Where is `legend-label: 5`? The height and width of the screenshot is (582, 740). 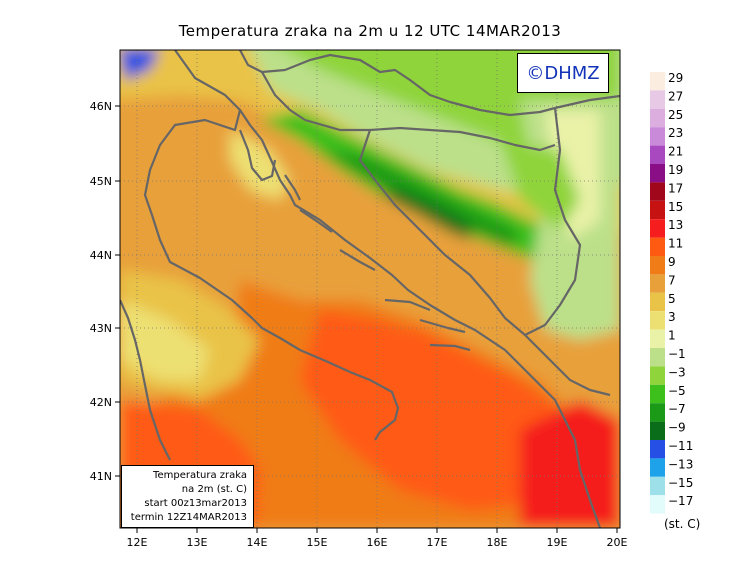 legend-label: 5 is located at coordinates (672, 299).